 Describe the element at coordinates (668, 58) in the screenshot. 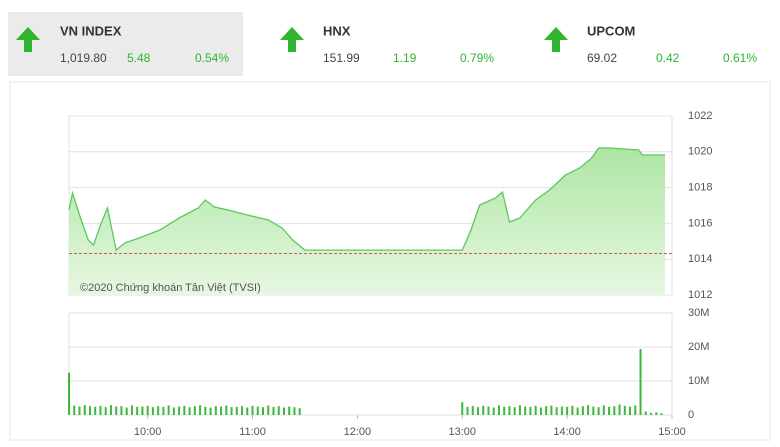

I see `ticker-change: 0.42` at that location.